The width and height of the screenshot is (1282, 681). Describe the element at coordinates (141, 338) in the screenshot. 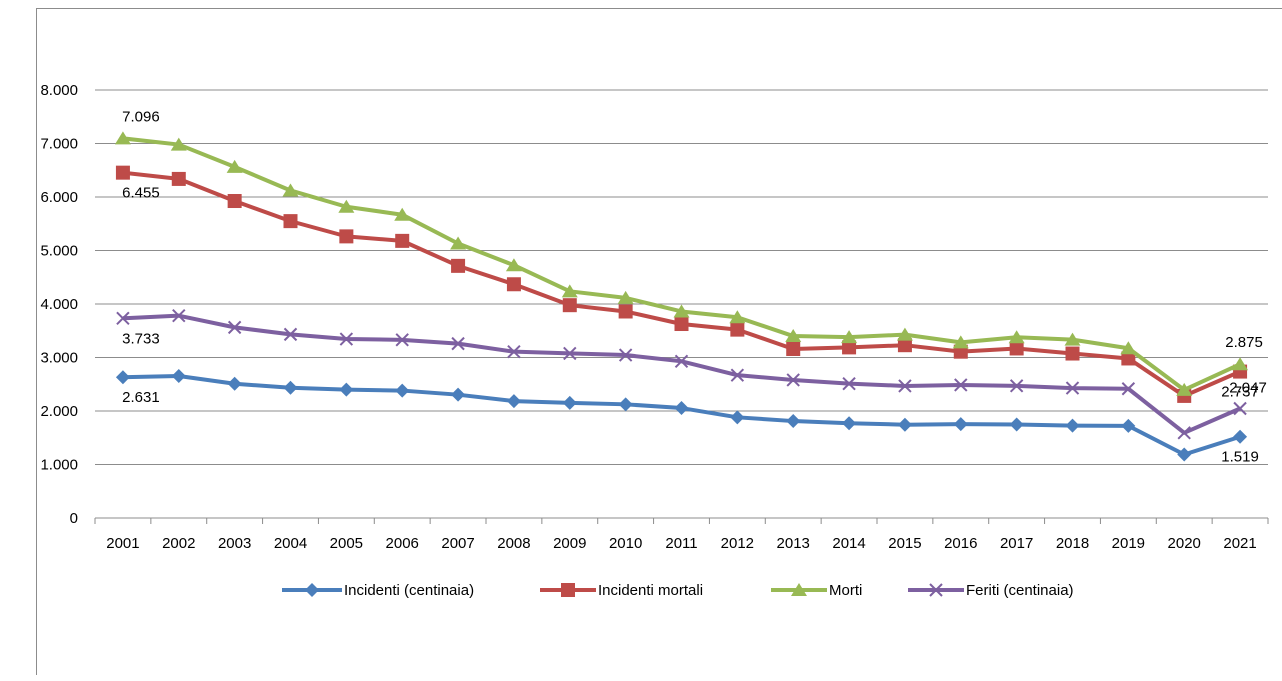

I see `data-label-2: 3.733` at that location.